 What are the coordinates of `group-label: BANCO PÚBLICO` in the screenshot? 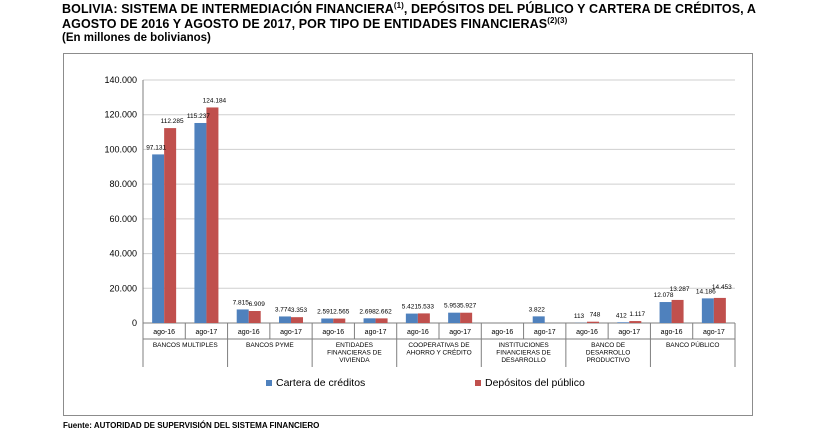 It's located at (692, 344).